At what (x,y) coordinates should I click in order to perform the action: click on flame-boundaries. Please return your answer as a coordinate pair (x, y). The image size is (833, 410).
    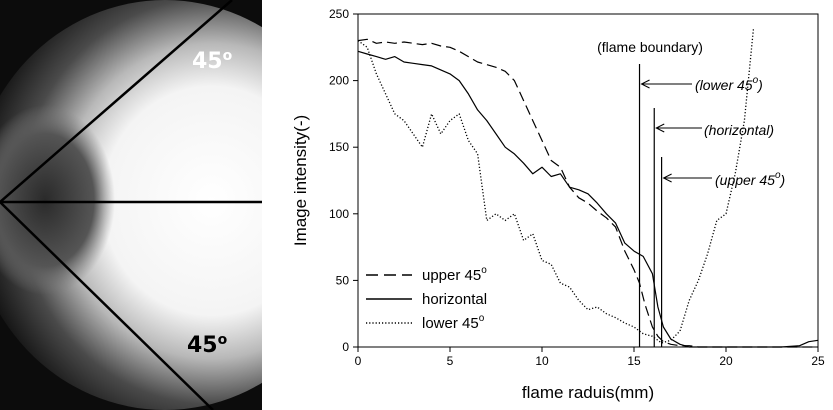
    Looking at the image, I should click on (675, 205).